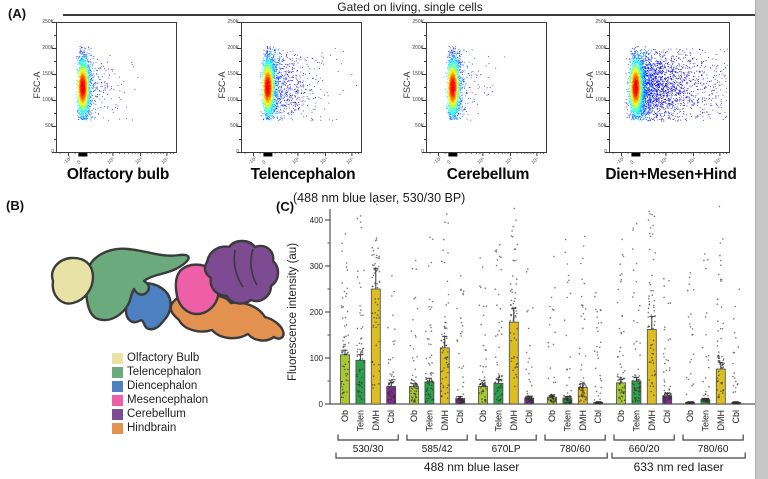  I want to click on dot-column-780/60-Cbl, so click(736, 346).